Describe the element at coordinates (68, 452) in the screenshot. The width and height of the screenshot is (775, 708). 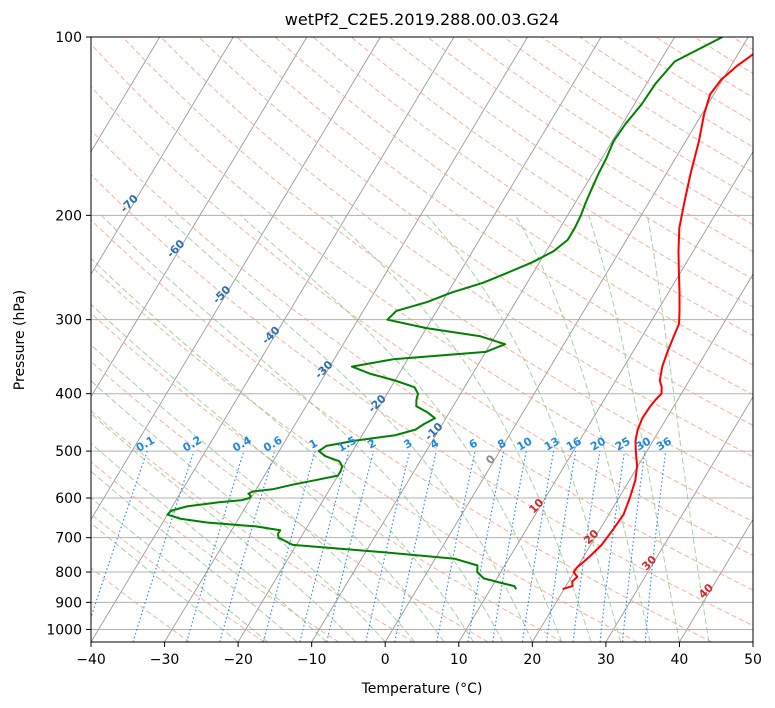
I see `y-tick-label: 500` at that location.